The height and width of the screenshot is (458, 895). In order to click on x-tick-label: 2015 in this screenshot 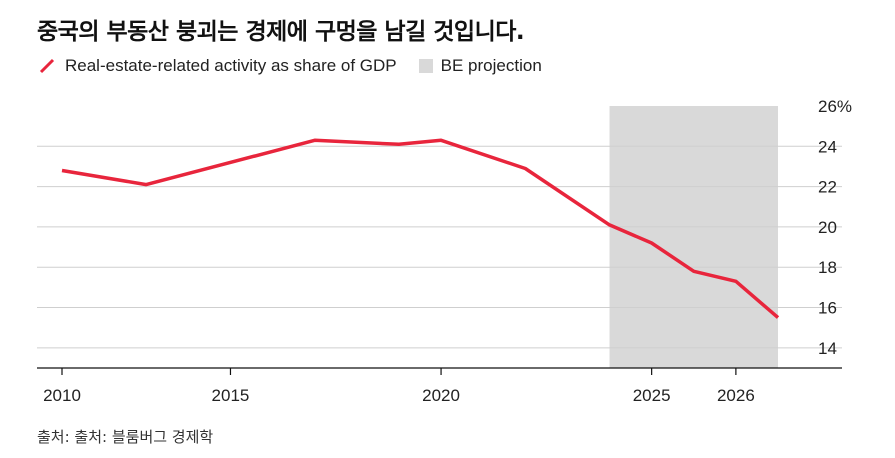, I will do `click(231, 395)`.